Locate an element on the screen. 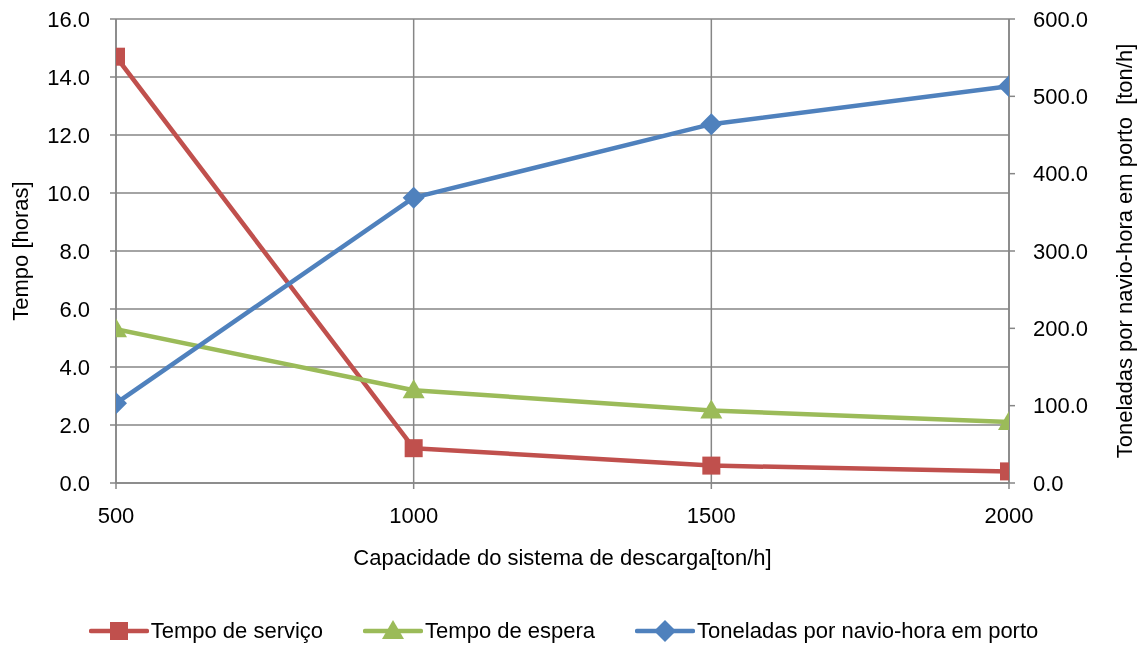  y-tick-label: 14.0 is located at coordinates (68, 77).